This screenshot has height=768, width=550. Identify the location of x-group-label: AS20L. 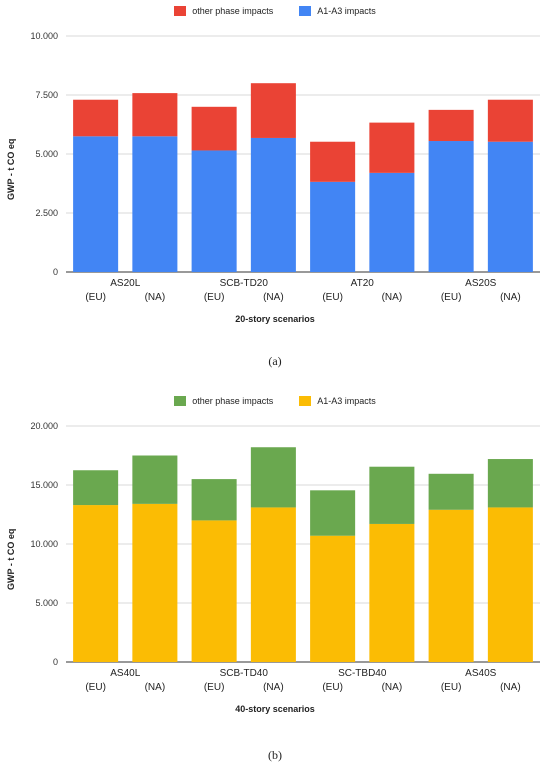
(125, 283).